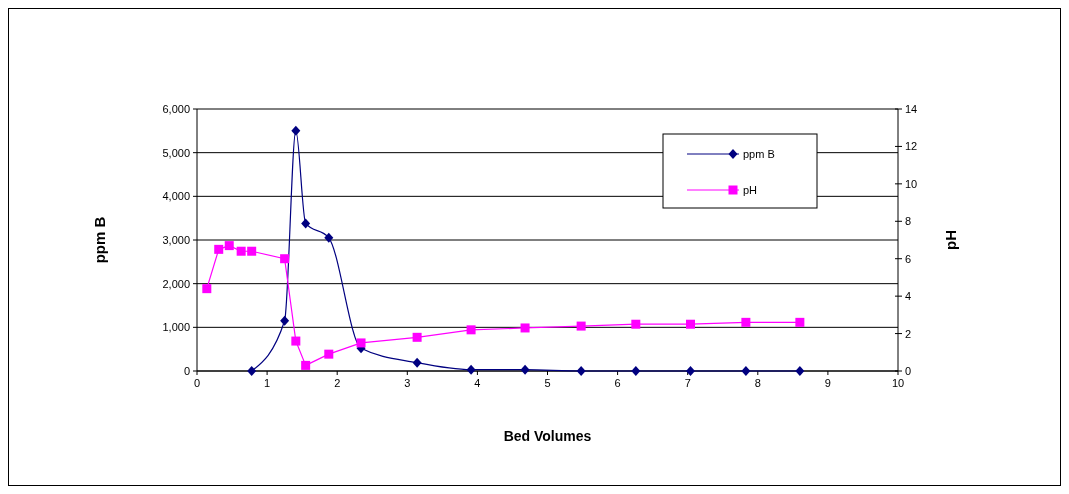  I want to click on x-tick-label: 5, so click(547, 383).